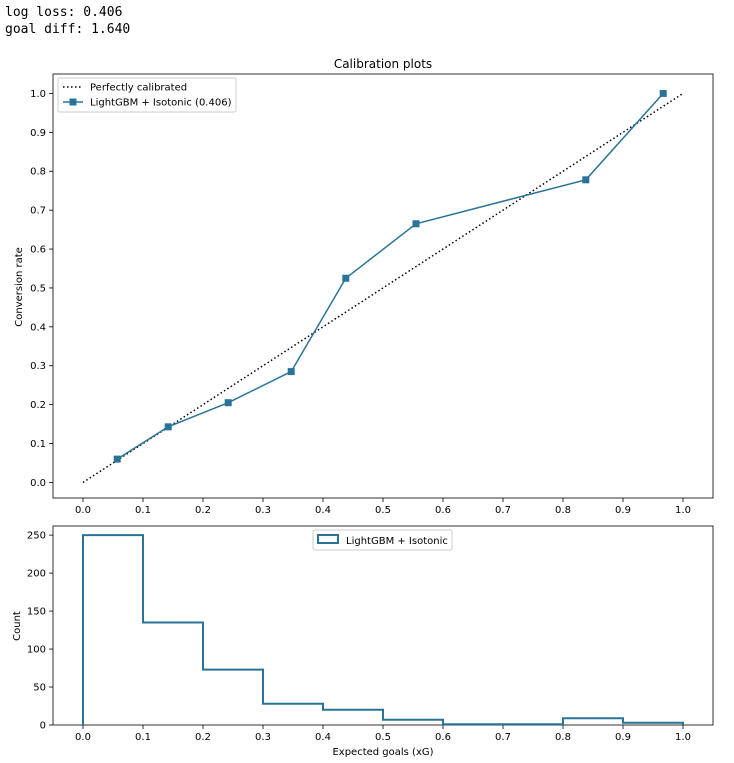 Image resolution: width=734 pixels, height=763 pixels. What do you see at coordinates (38, 288) in the screenshot?
I see `calibration-y-tick-label: 0.5` at bounding box center [38, 288].